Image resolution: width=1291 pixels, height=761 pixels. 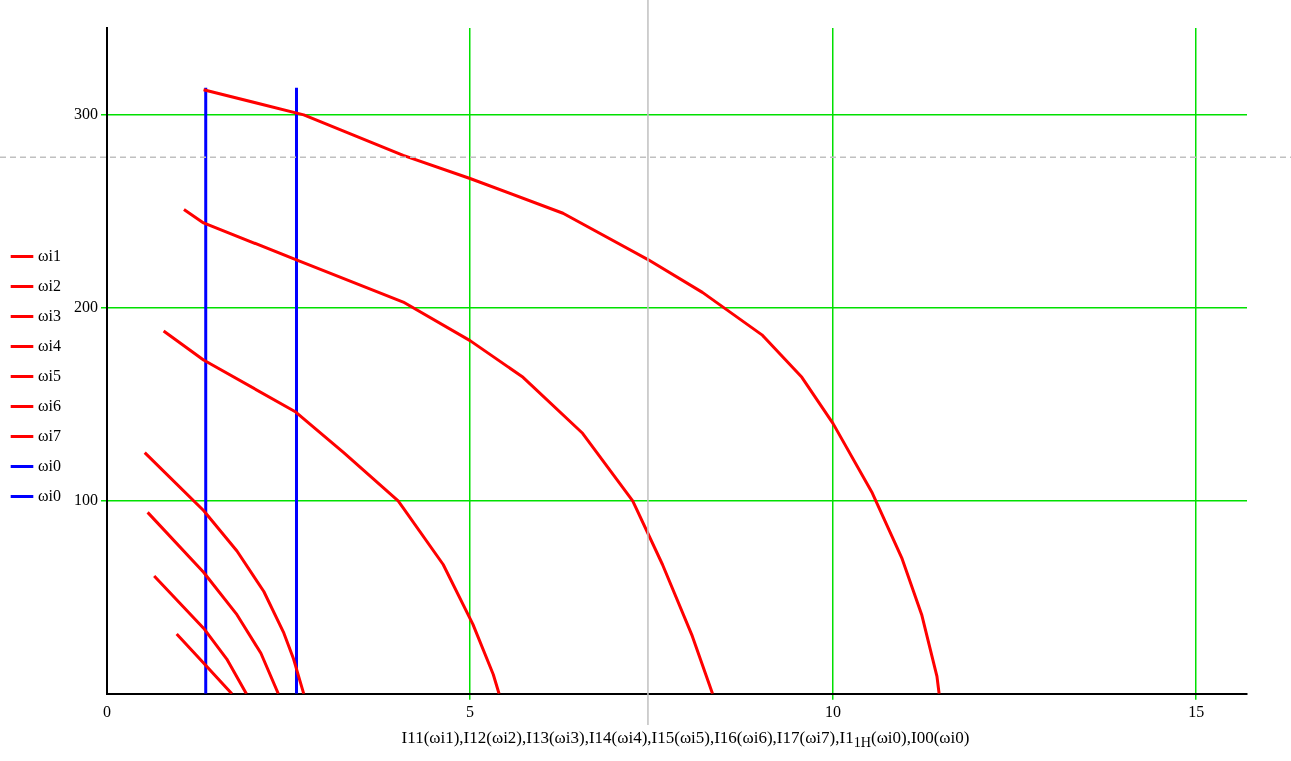 I want to click on y-tick-label: 300, so click(x=85, y=114).